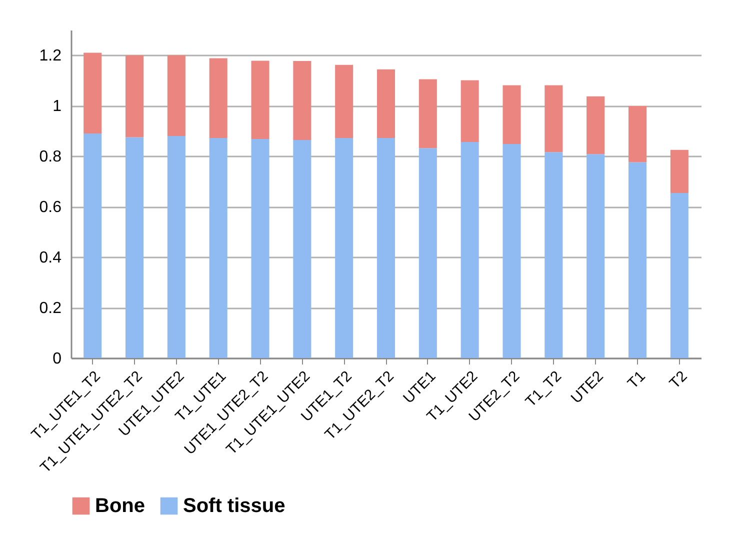  What do you see at coordinates (50, 258) in the screenshot?
I see `y-tick-label: 0.4` at bounding box center [50, 258].